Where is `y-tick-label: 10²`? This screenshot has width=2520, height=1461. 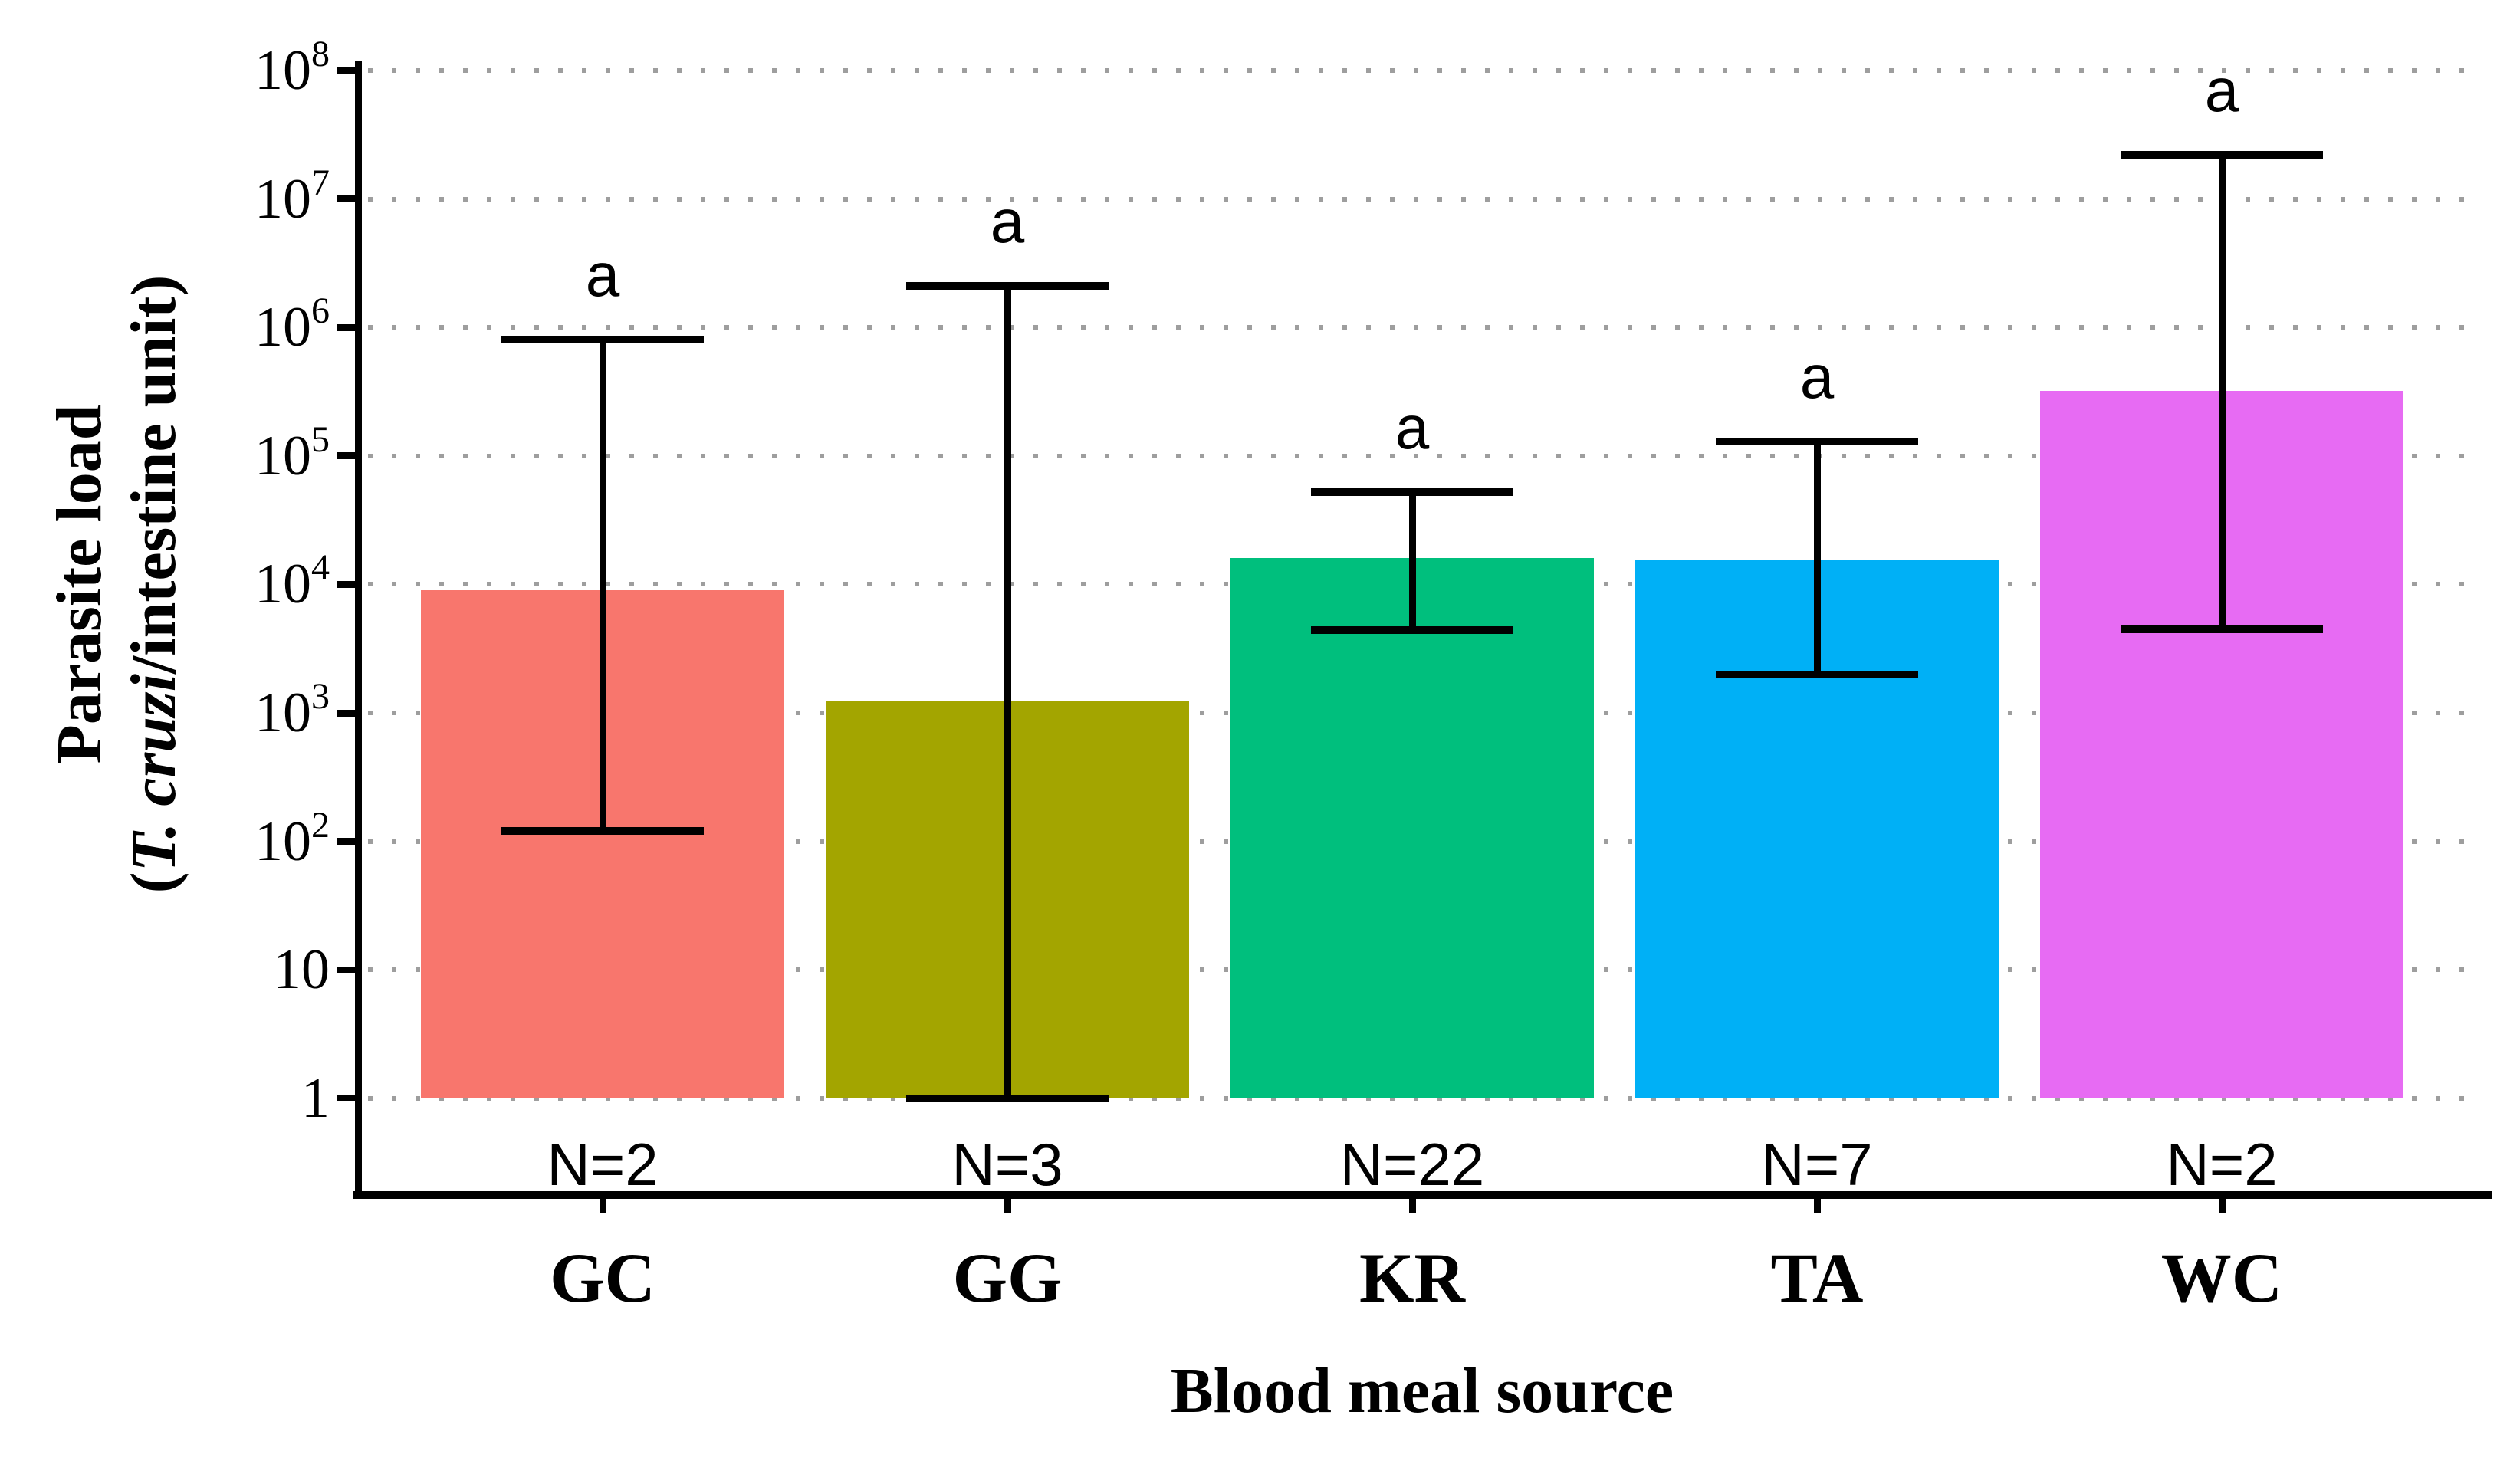
y-tick-label: 10² is located at coordinates (292, 838).